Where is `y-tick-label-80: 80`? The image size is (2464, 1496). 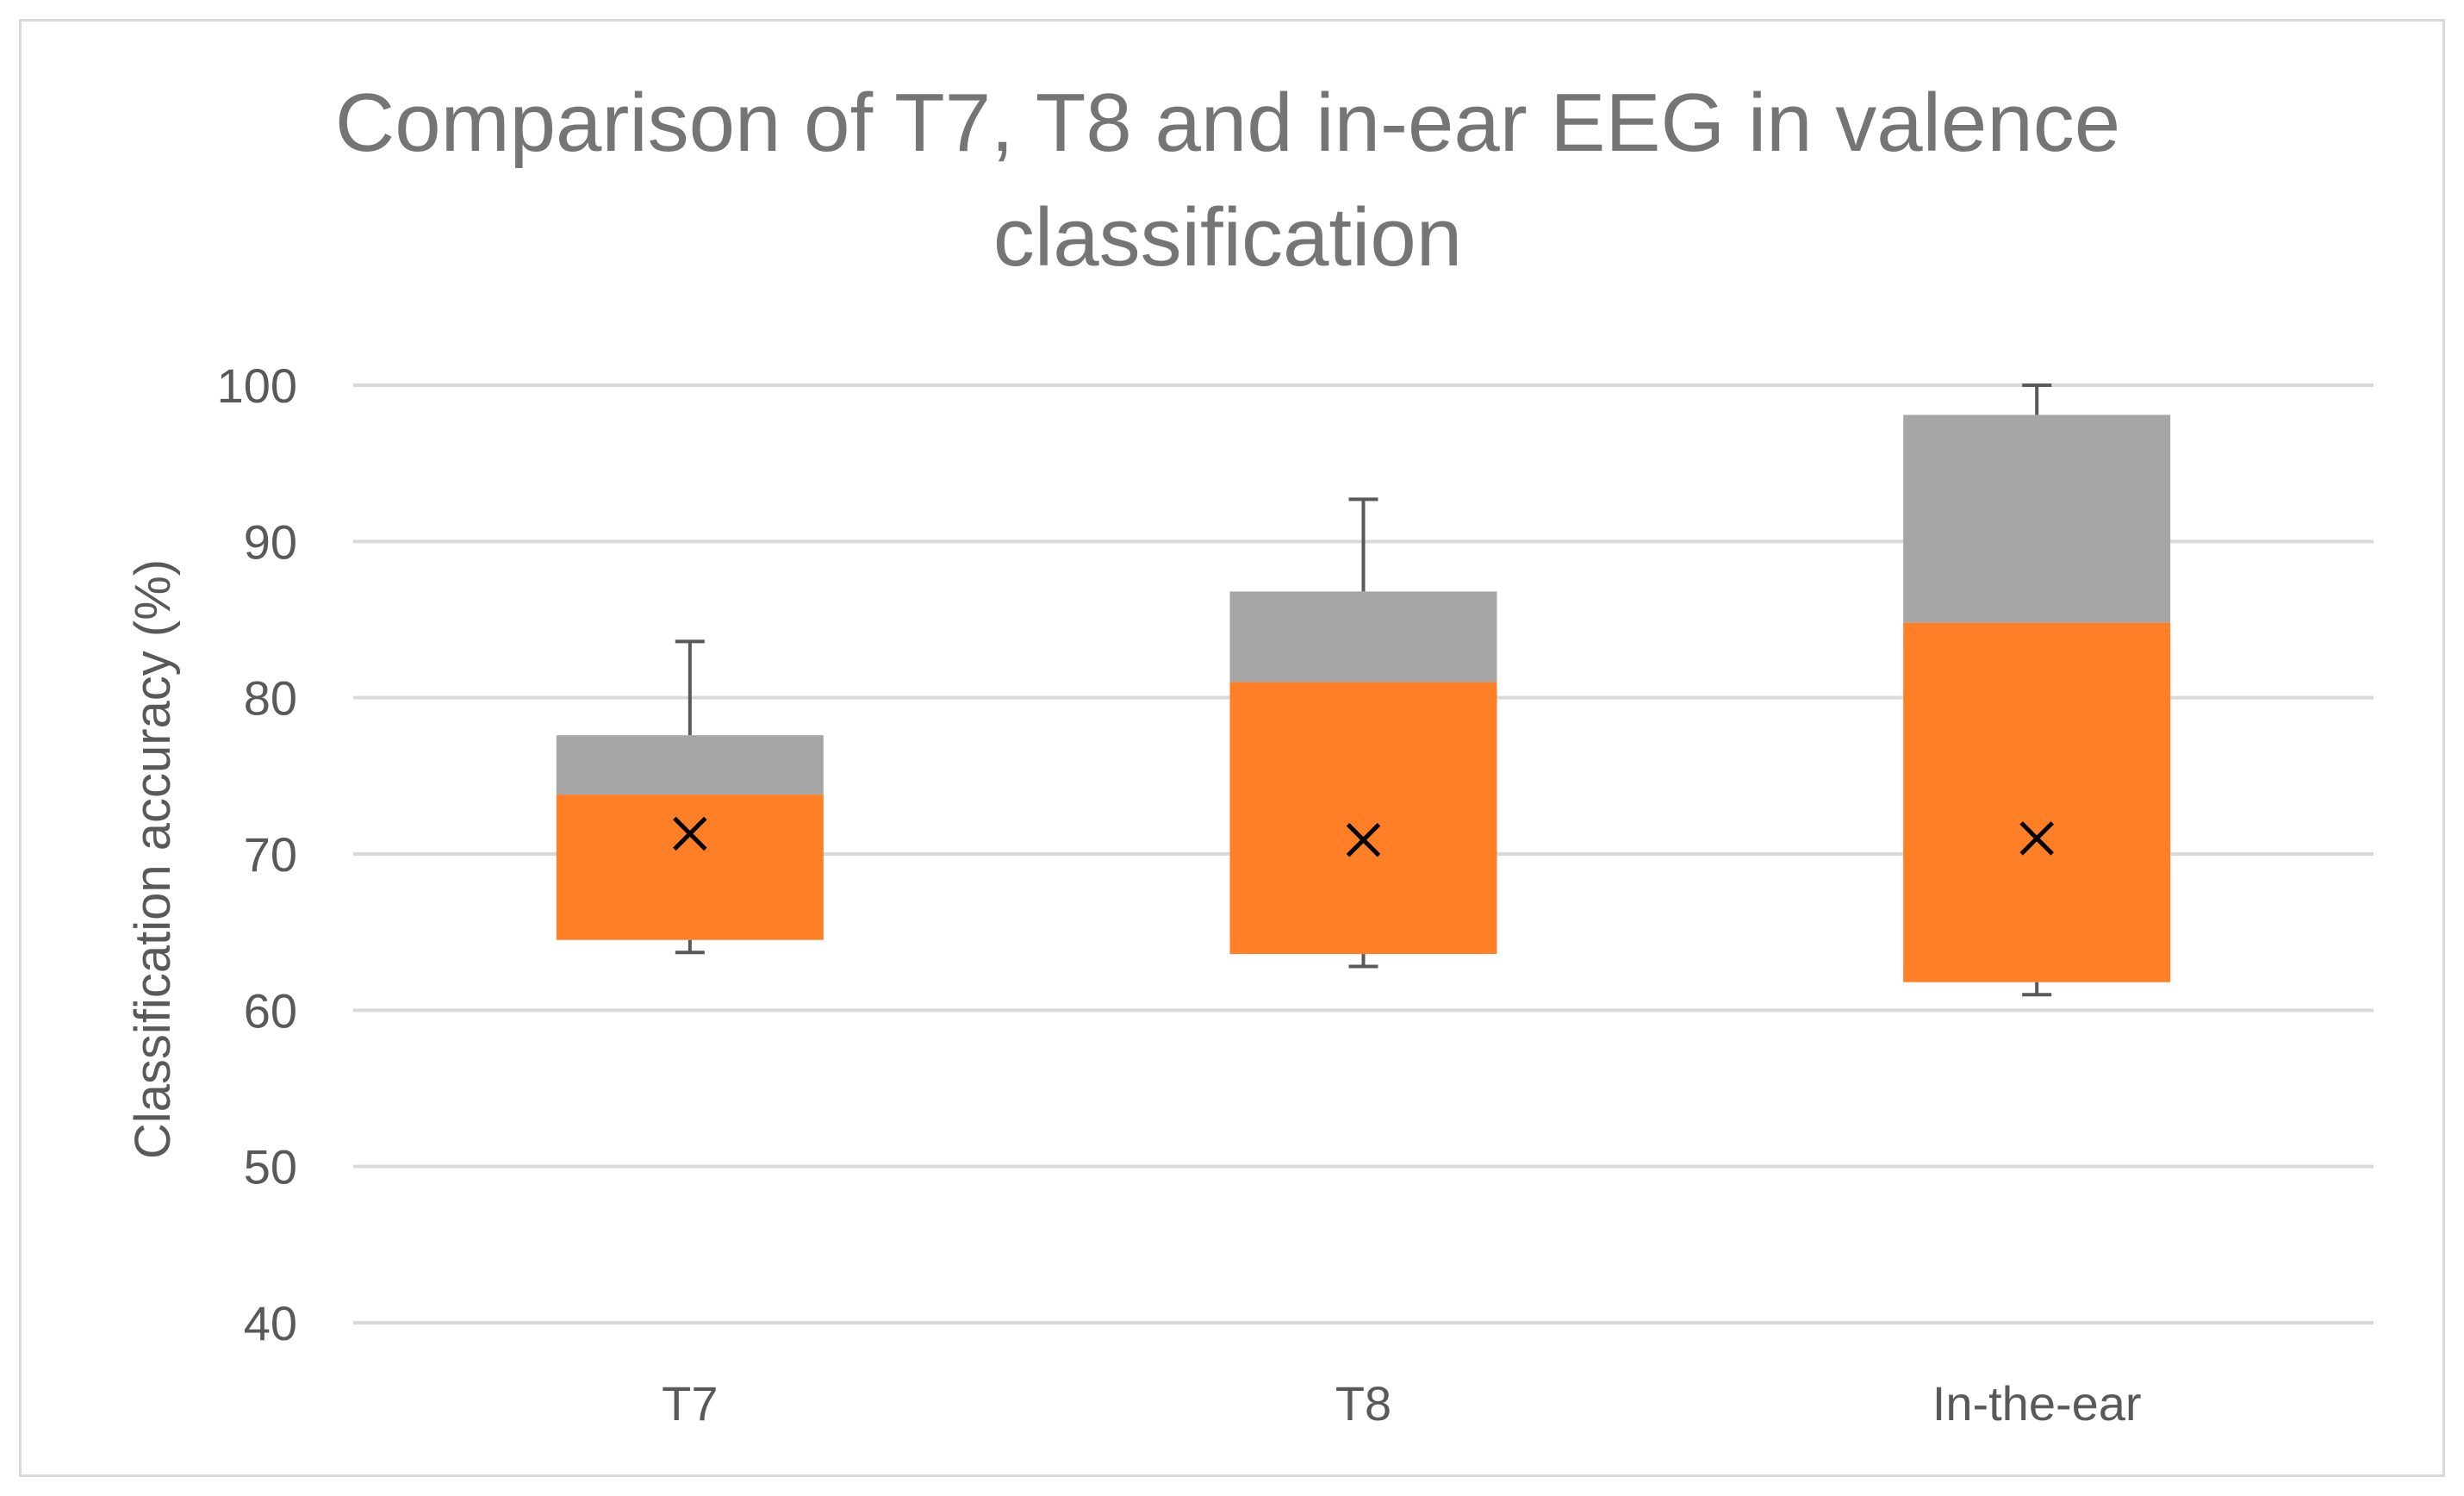
y-tick-label-80: 80 is located at coordinates (271, 698).